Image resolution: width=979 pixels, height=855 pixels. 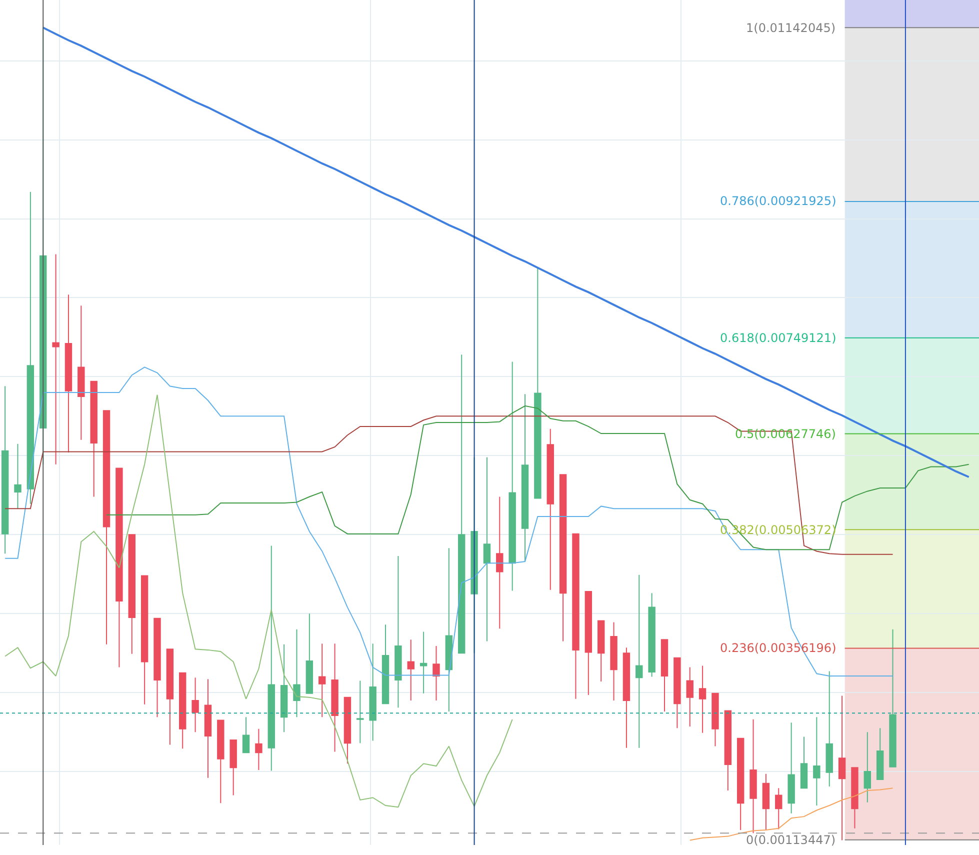 I want to click on ref-line-label: 0(0.00113447), so click(x=791, y=840).